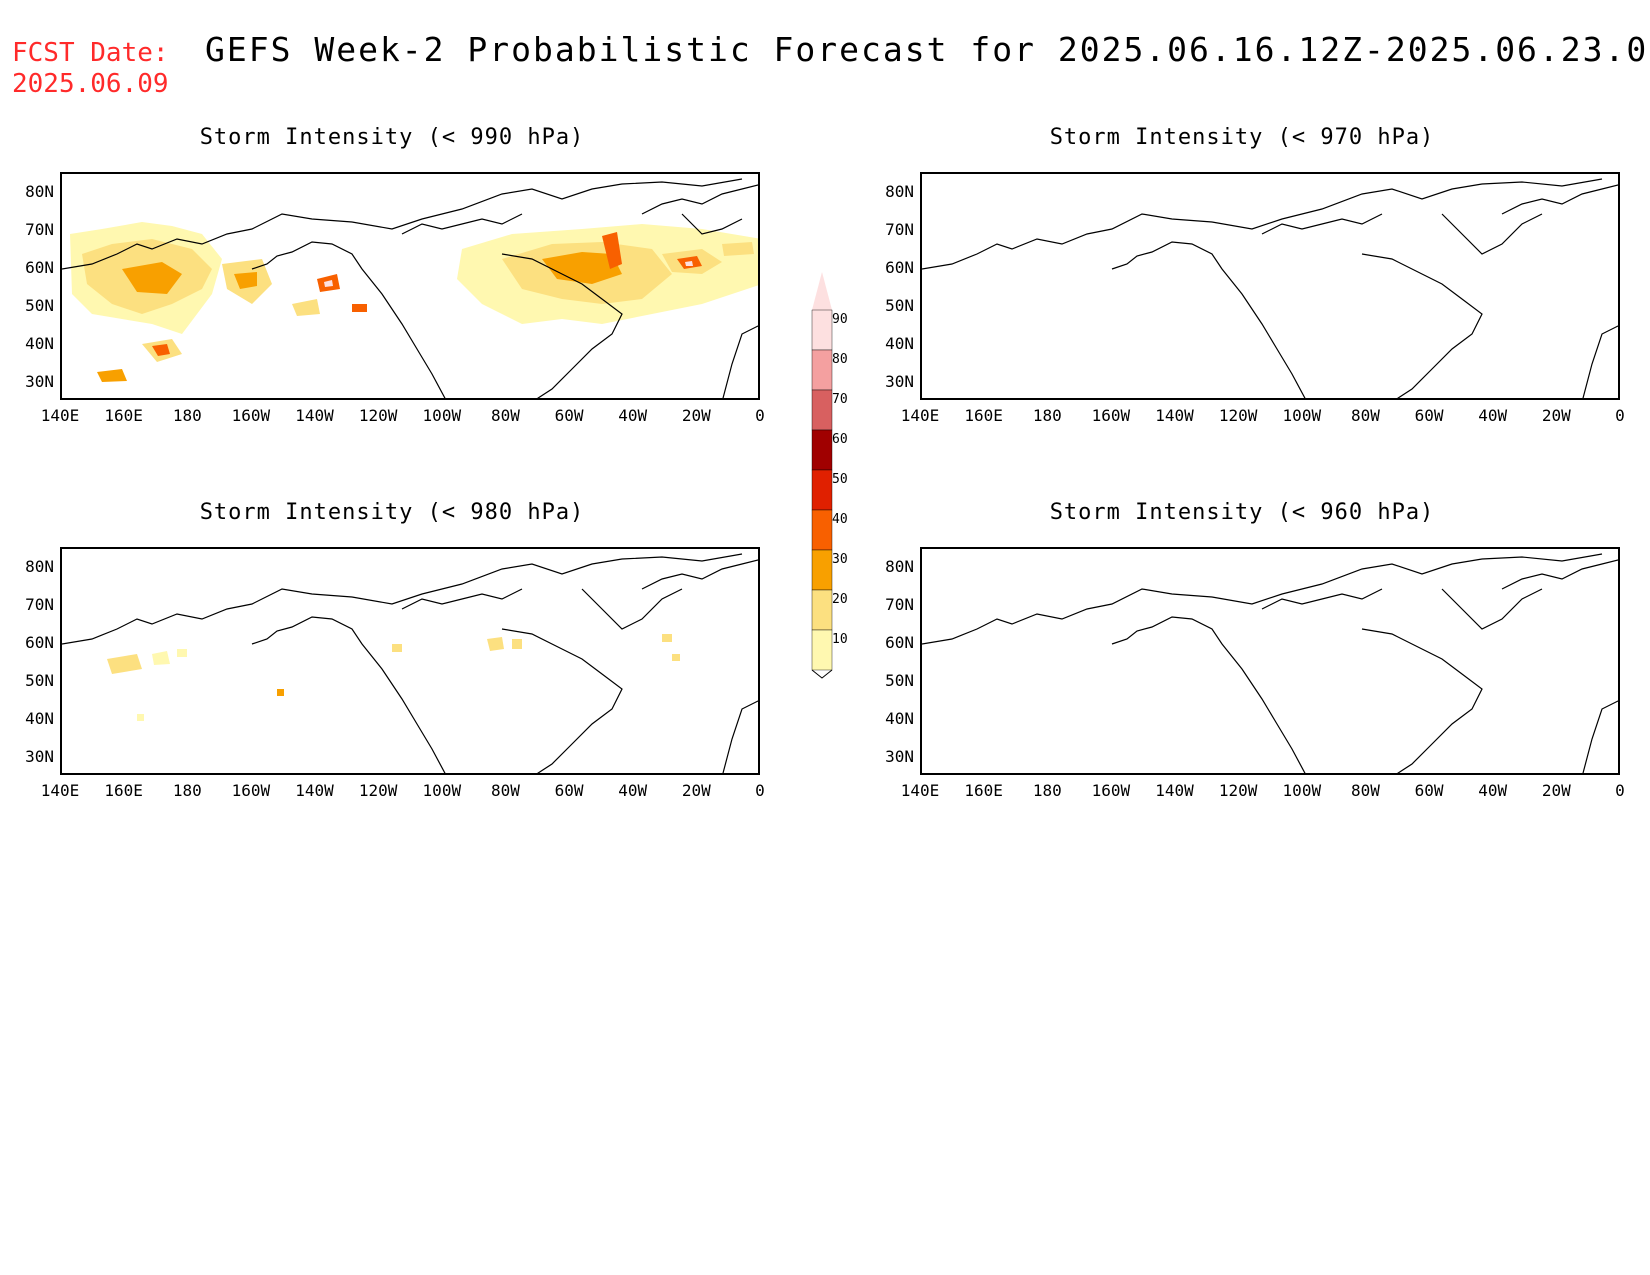 Image resolution: width=1650 pixels, height=1275 pixels. What do you see at coordinates (840, 519) in the screenshot?
I see `colorbar-label: 40` at bounding box center [840, 519].